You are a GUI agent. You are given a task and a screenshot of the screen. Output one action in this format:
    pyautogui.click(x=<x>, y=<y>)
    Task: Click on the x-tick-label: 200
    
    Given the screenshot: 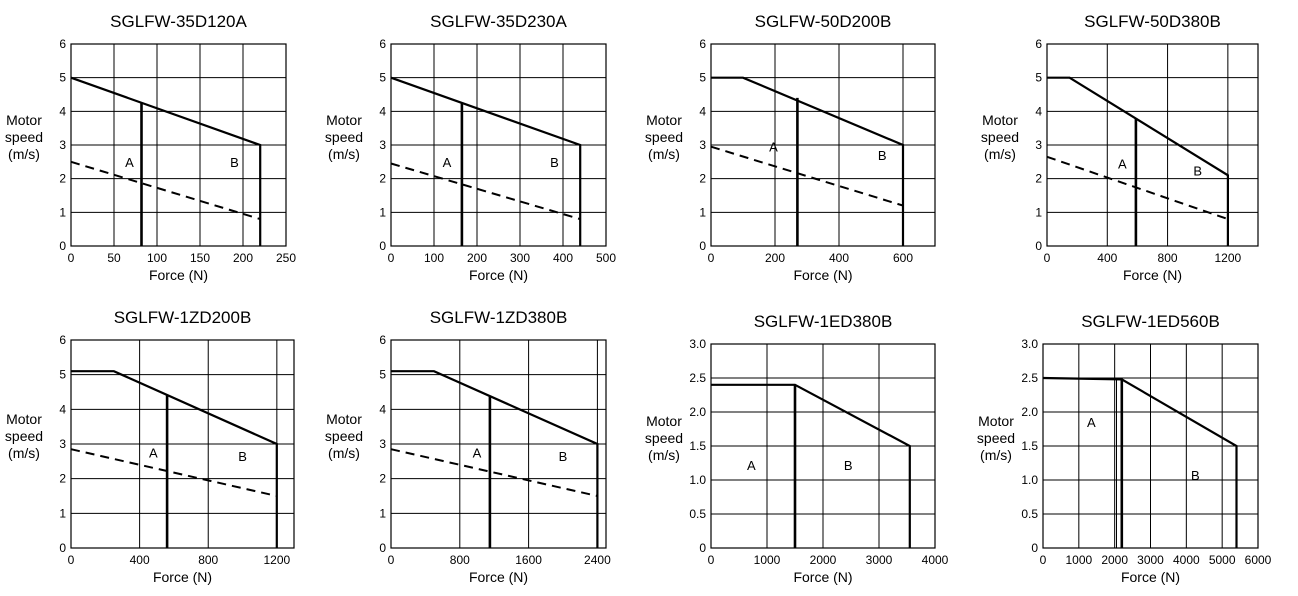 What is the action you would take?
    pyautogui.click(x=243, y=258)
    